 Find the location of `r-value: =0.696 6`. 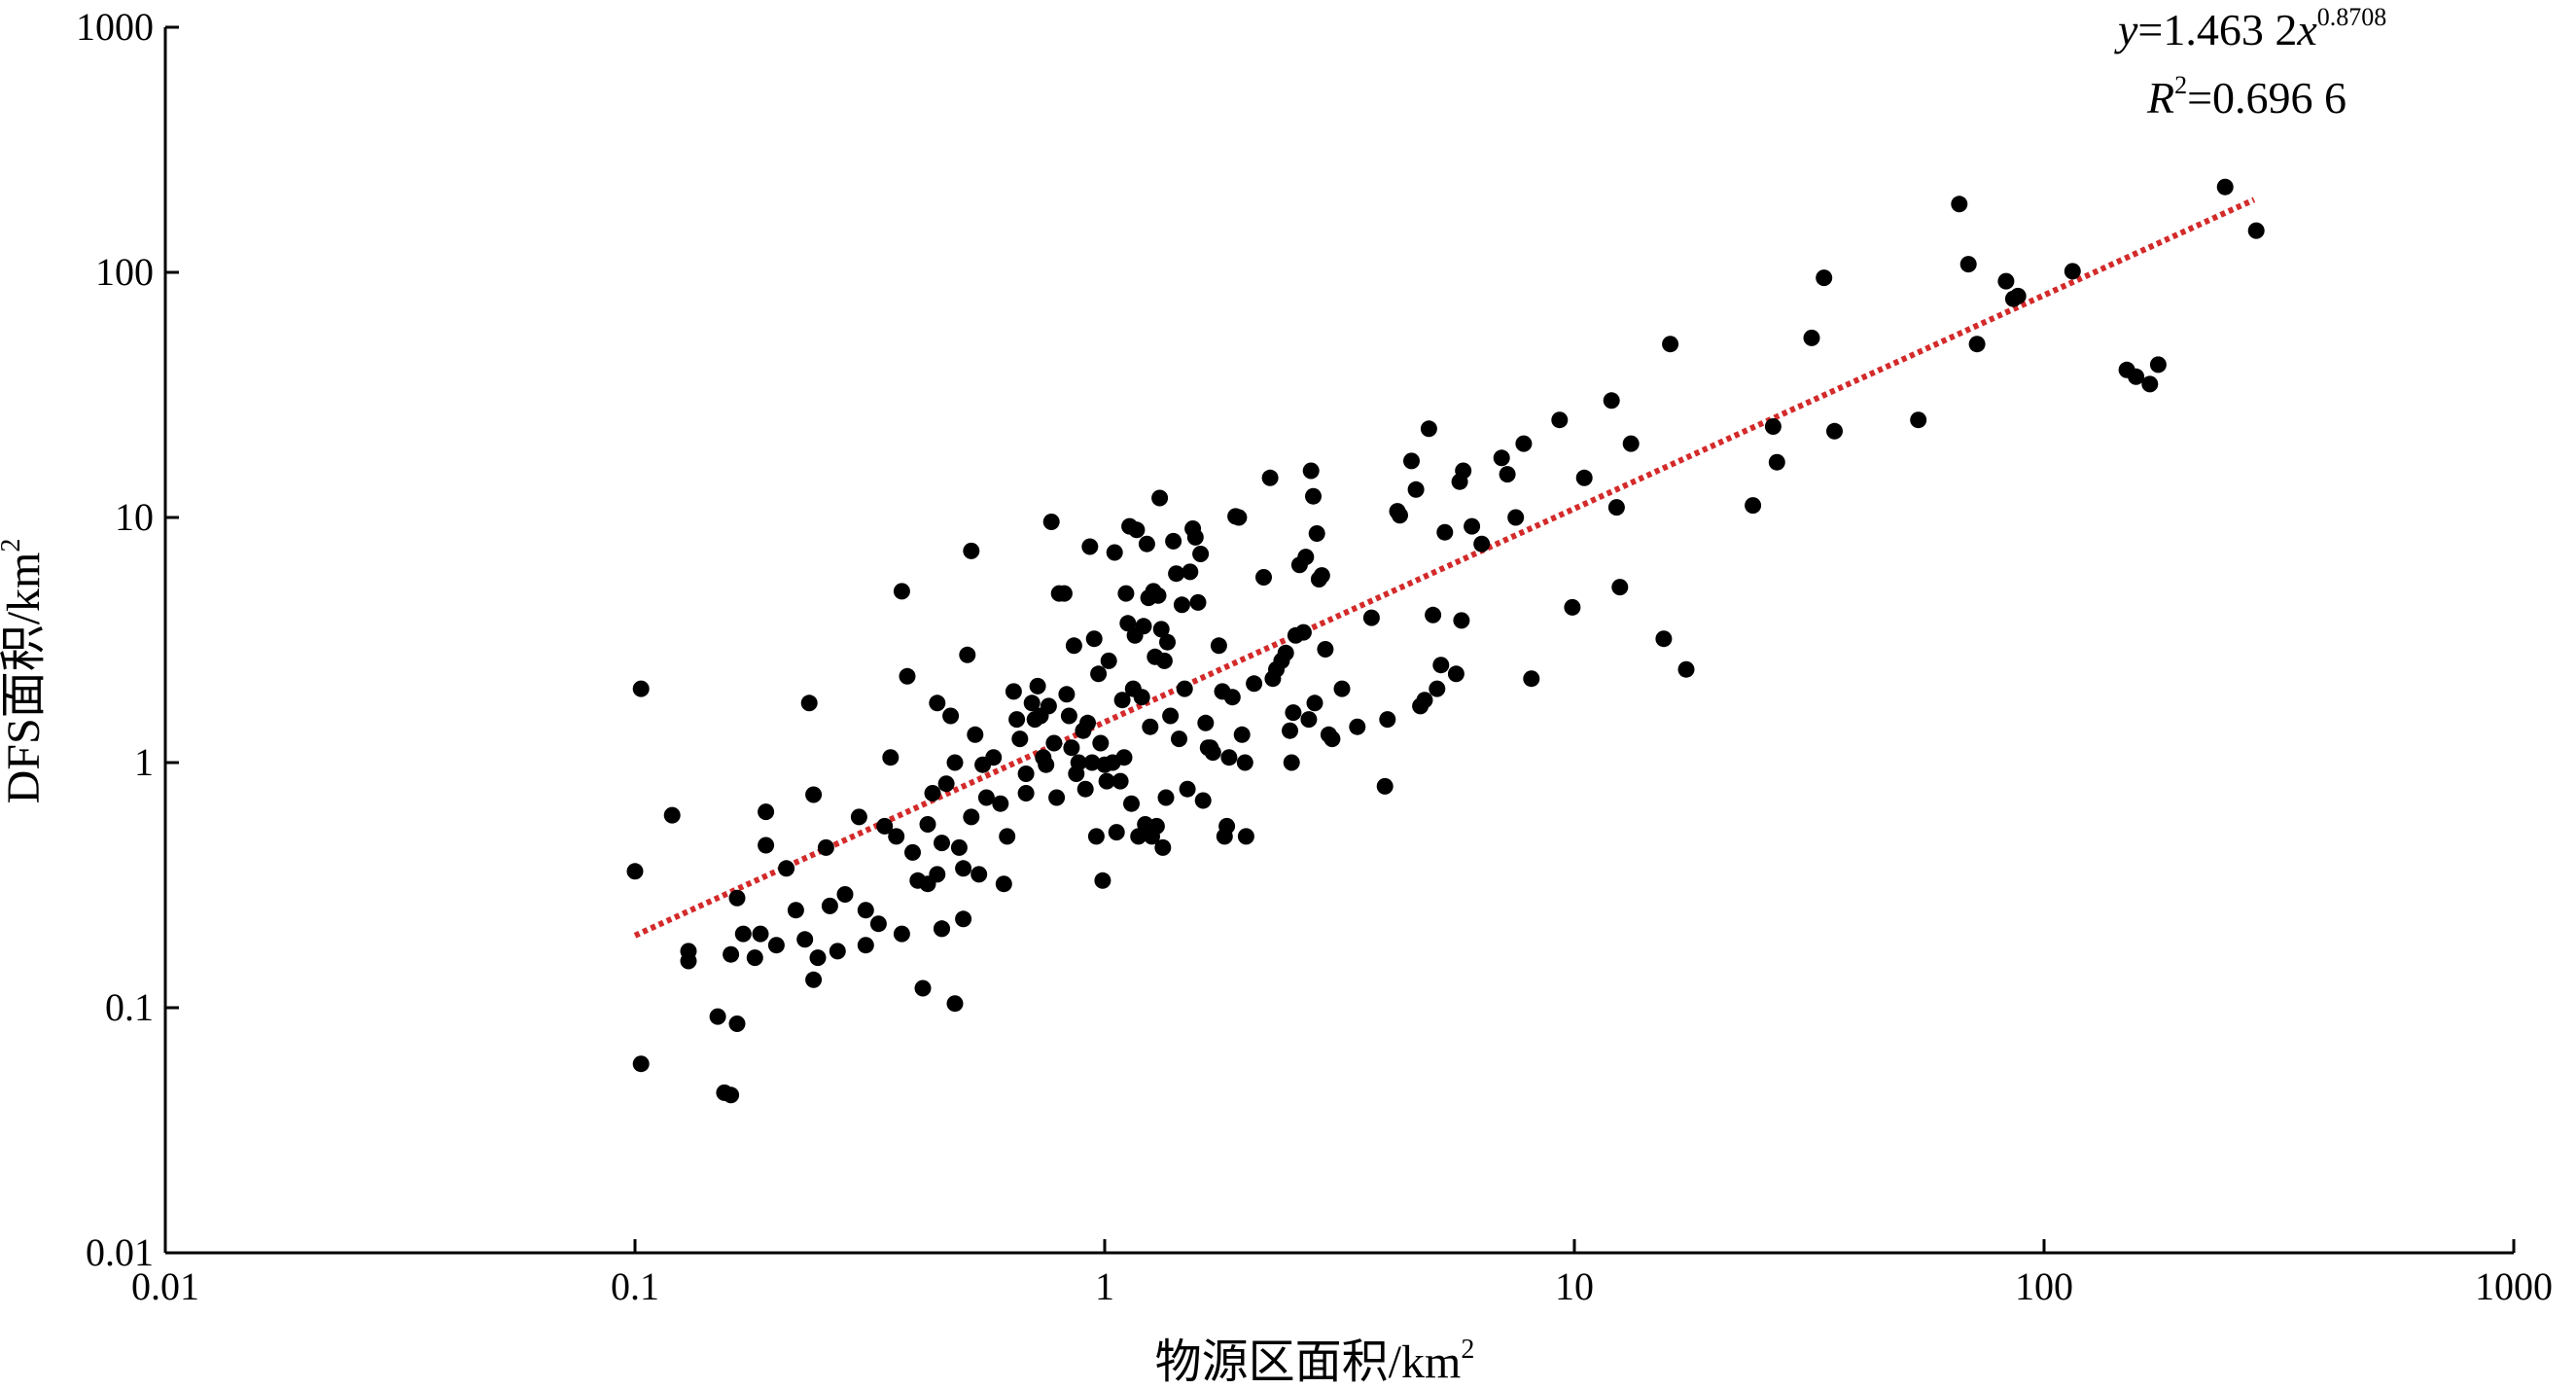

r-value: =0.696 6 is located at coordinates (2267, 98).